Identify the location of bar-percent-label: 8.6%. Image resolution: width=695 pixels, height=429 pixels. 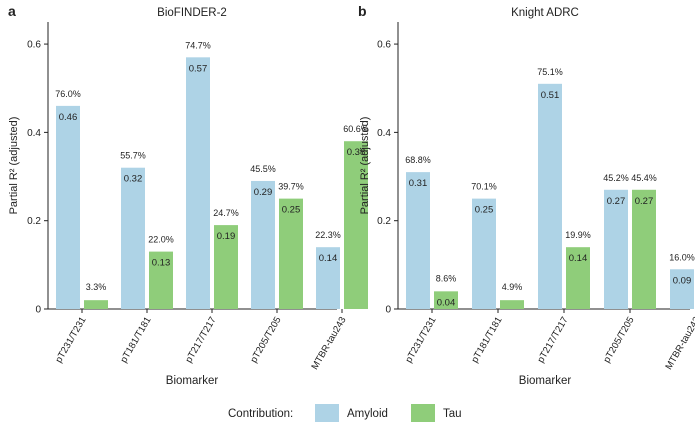
(446, 278).